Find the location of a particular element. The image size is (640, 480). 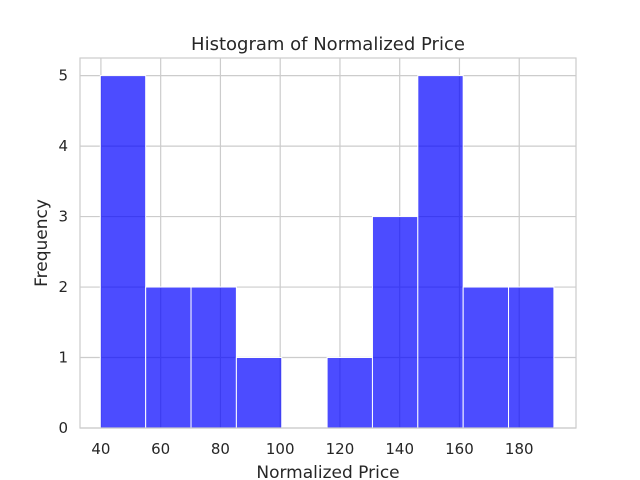

x-tick-label: 100 is located at coordinates (280, 449).